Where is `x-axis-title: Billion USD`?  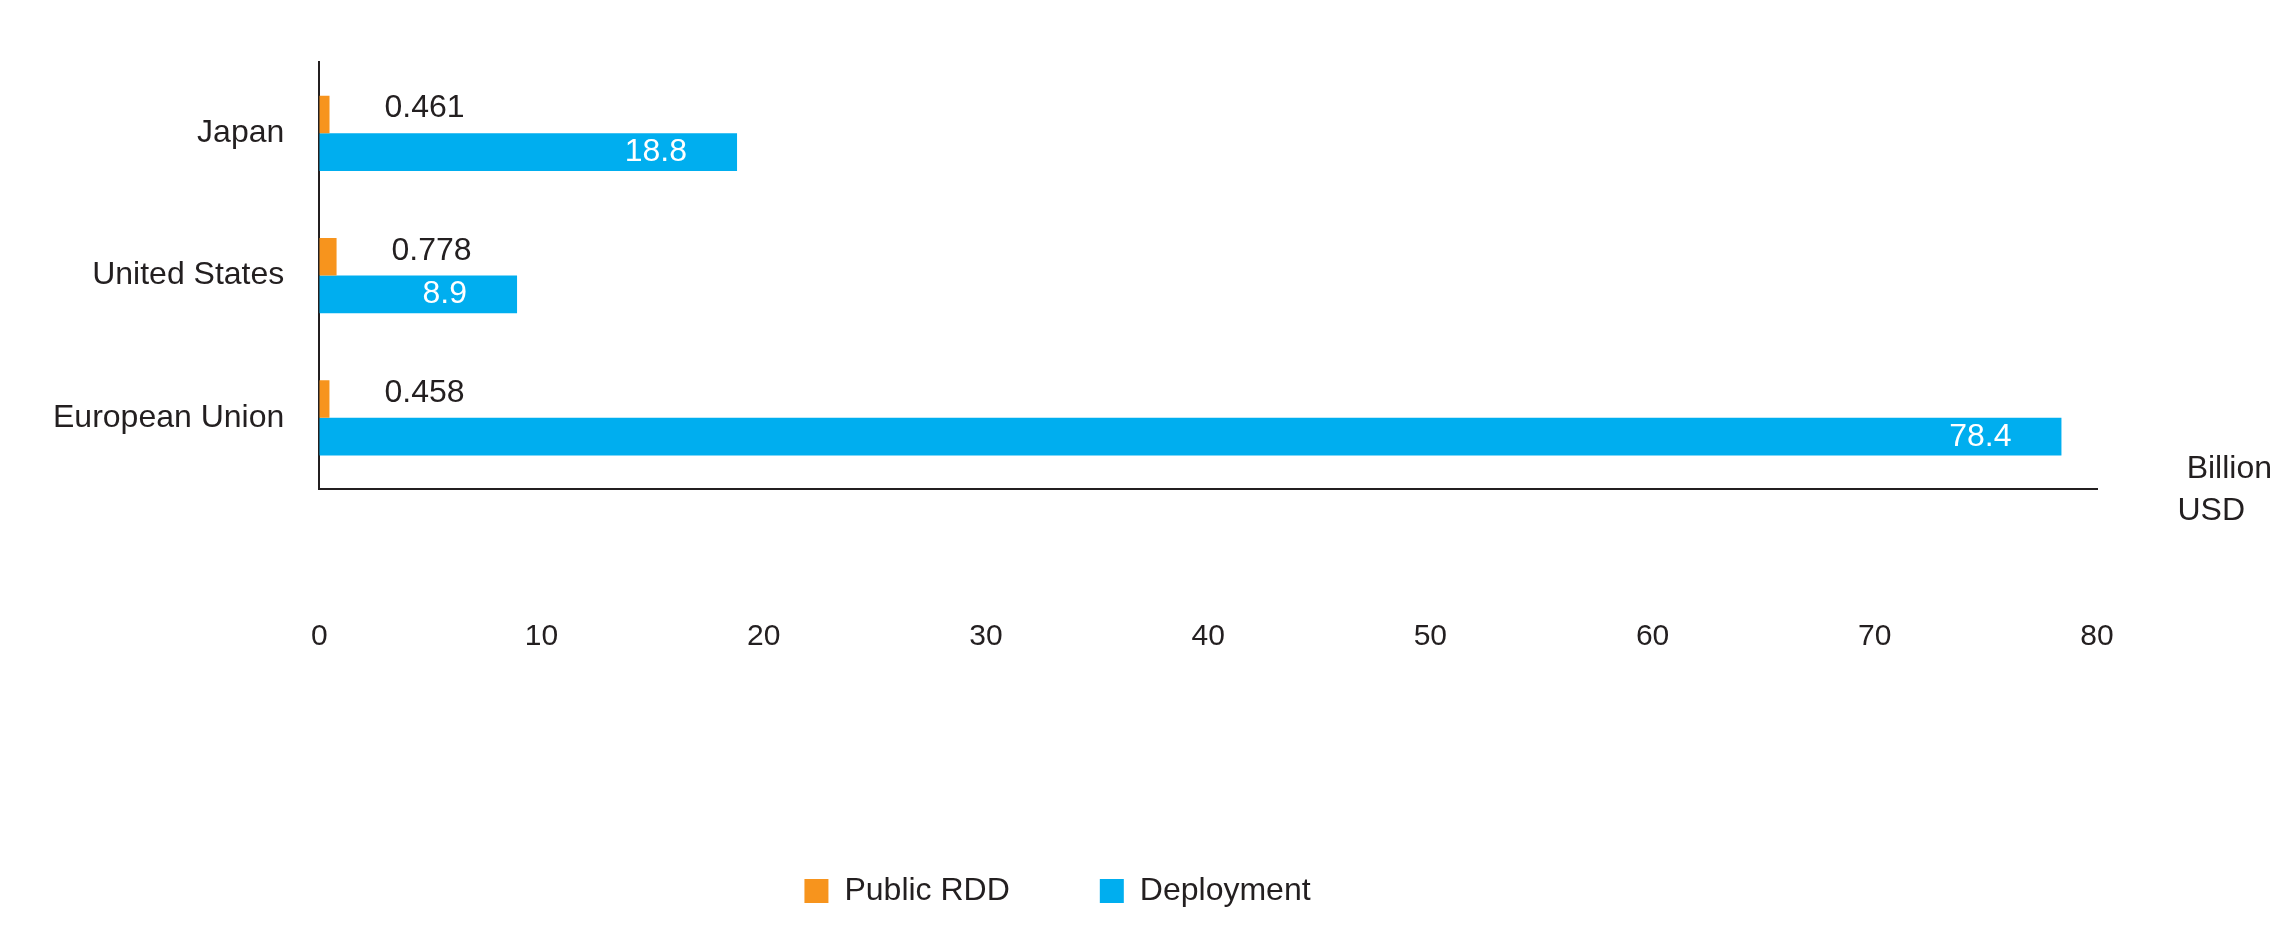 x-axis-title: Billion USD is located at coordinates (2224, 487).